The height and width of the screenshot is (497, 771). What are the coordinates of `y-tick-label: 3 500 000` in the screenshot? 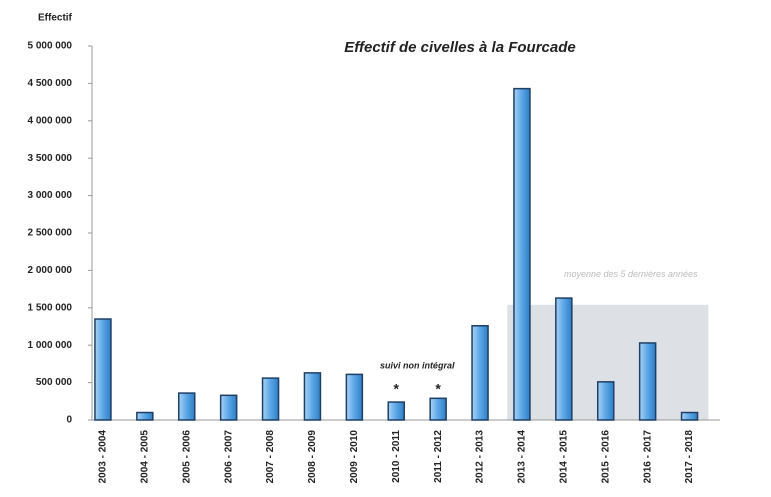 It's located at (50, 158).